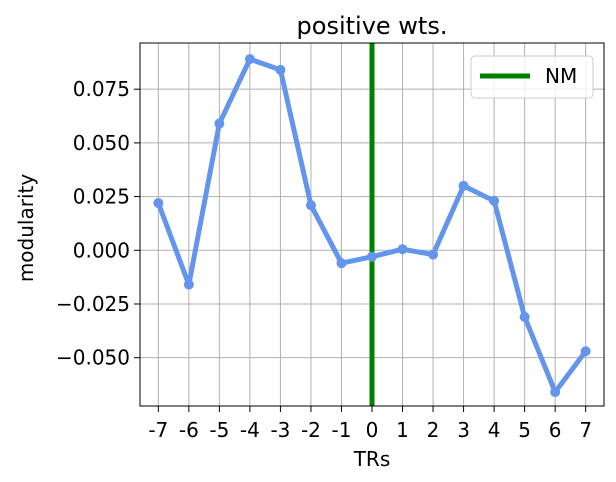 This screenshot has width=616, height=482. Describe the element at coordinates (101, 89) in the screenshot. I see `y-tick-label: 0.075` at that location.